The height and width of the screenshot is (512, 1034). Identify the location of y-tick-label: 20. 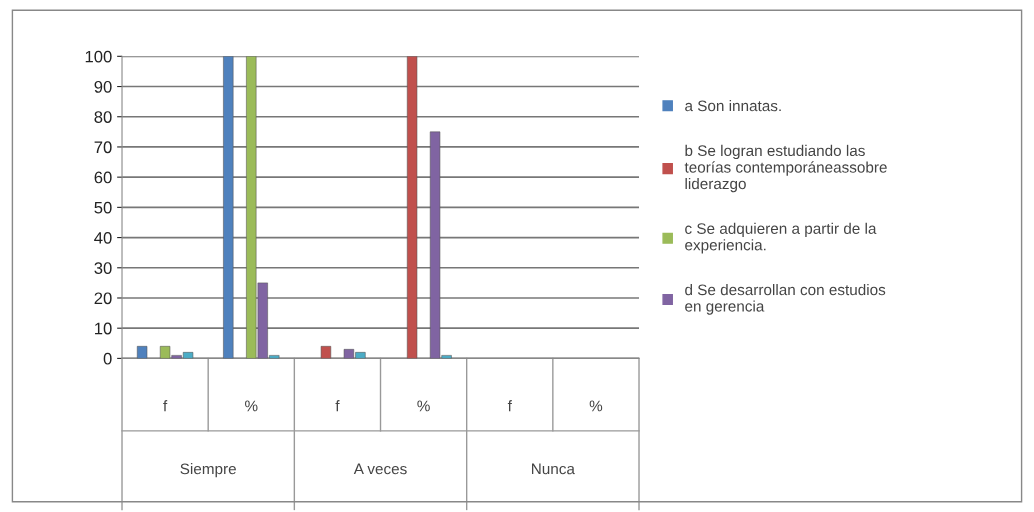
(103, 298).